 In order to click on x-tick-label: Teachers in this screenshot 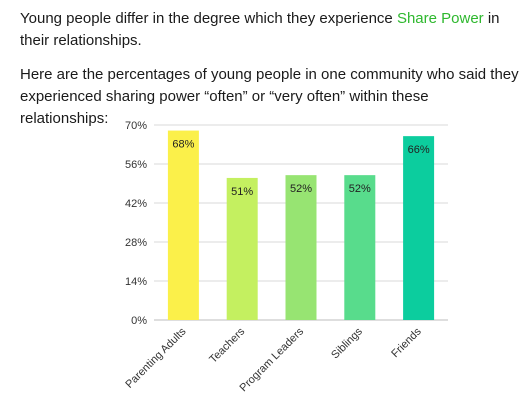, I will do `click(227, 345)`.